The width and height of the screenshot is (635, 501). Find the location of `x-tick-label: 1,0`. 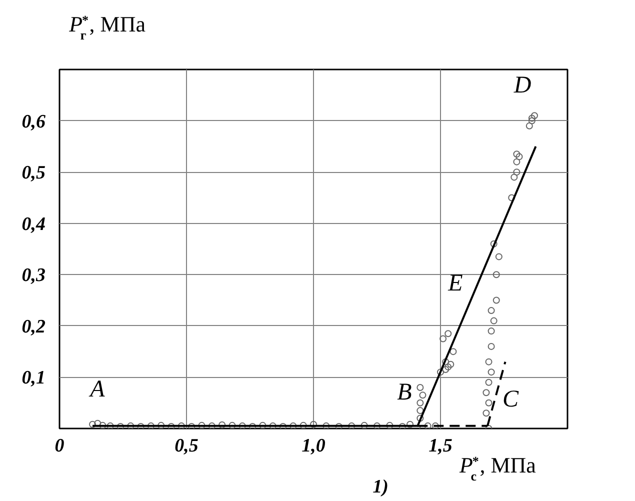

x-tick-label: 1,0 is located at coordinates (314, 446).